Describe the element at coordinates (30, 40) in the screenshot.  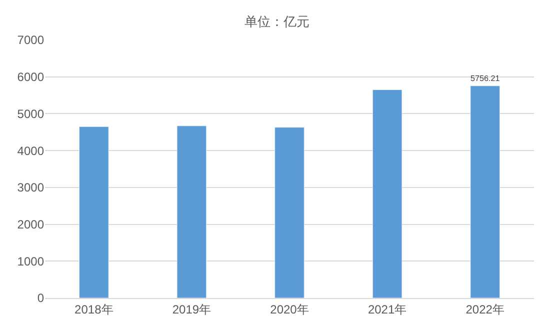
I see `y-tick-label: 7000` at that location.